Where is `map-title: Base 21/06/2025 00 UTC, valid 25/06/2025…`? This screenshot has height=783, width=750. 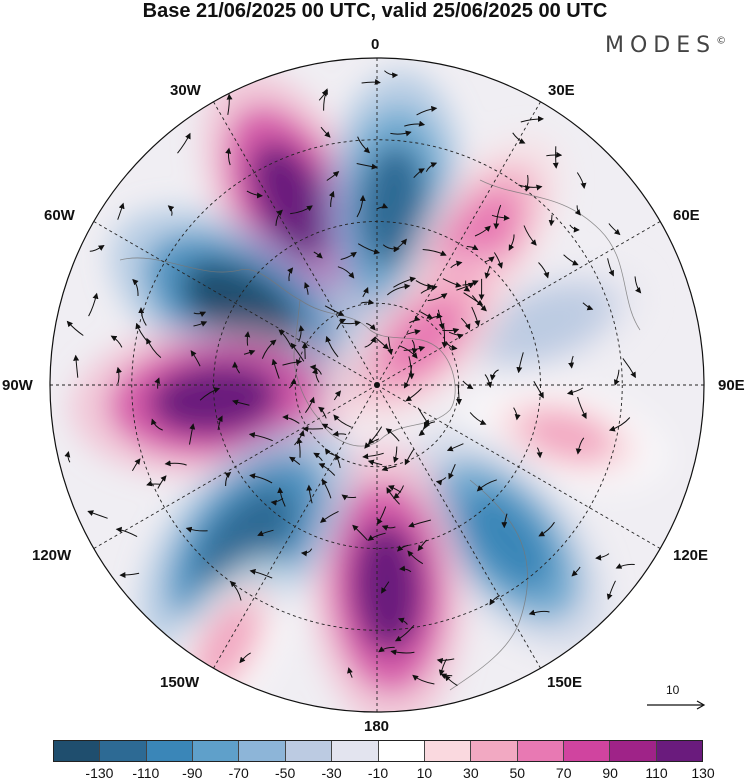 map-title: Base 21/06/2025 00 UTC, valid 25/06/2025… is located at coordinates (375, 11).